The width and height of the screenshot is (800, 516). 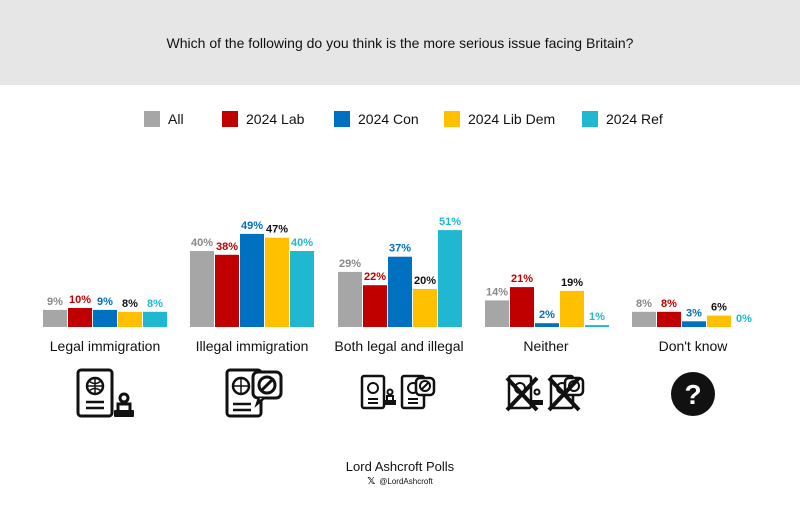 I want to click on data-label-2024-con-1: 49%, so click(x=252, y=226).